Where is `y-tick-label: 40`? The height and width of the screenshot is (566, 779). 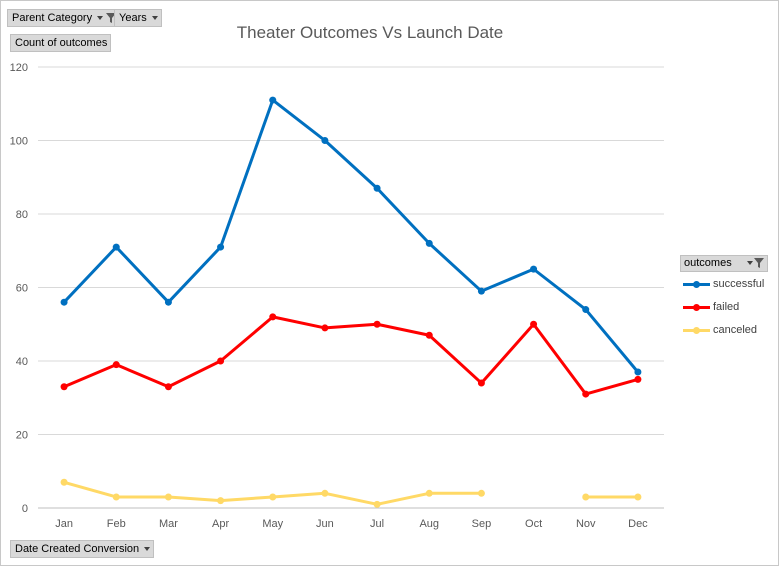 y-tick-label: 40 is located at coordinates (22, 362).